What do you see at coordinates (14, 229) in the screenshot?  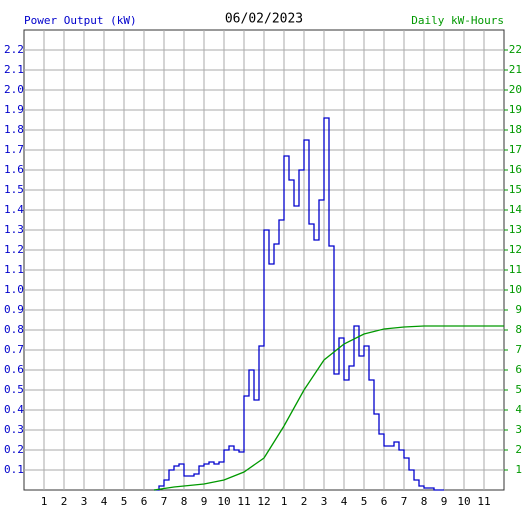 I see `y-tick-label: 1.3` at bounding box center [14, 229].